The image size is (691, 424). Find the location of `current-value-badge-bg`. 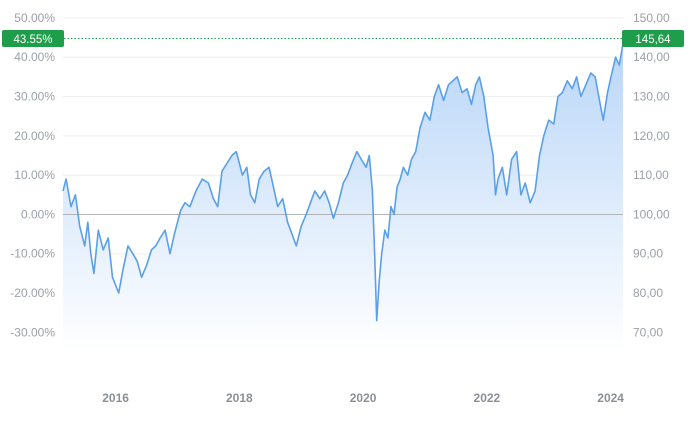

current-value-badge-bg is located at coordinates (653, 38).